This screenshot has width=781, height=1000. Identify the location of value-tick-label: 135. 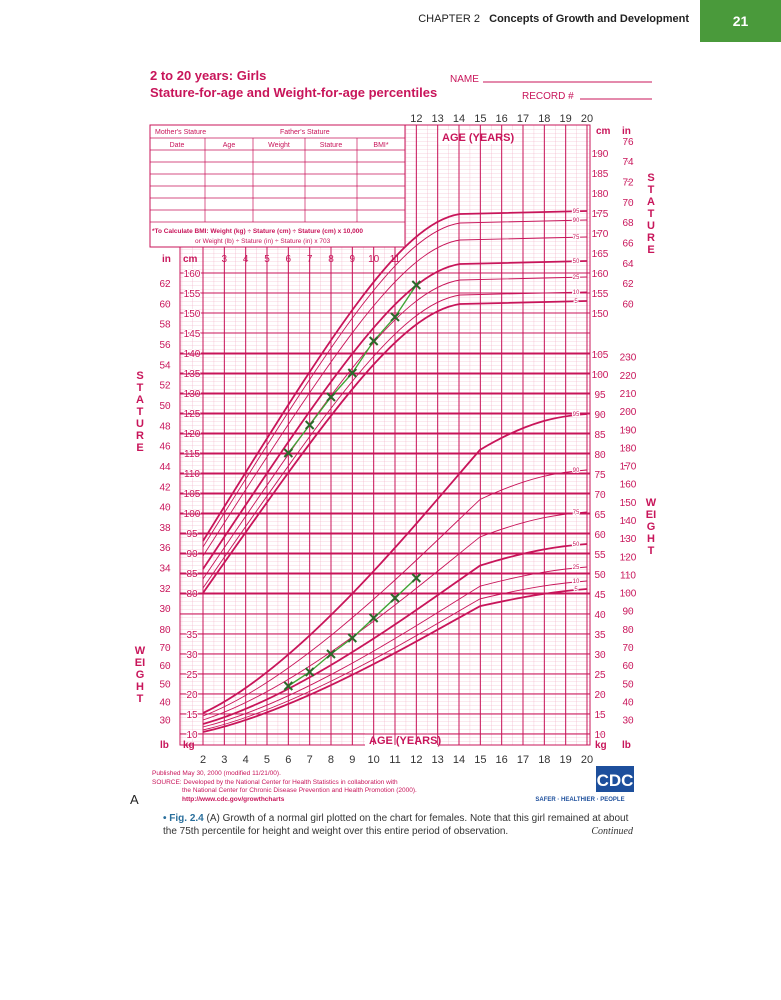
(192, 374).